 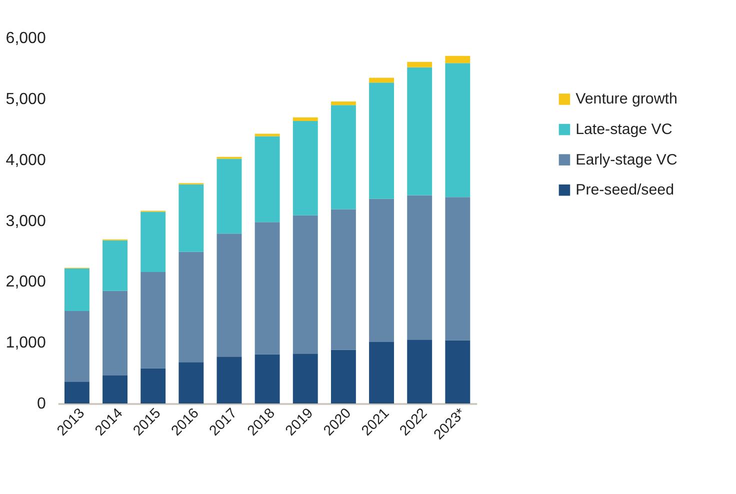 What do you see at coordinates (625, 190) in the screenshot?
I see `legend-label: Pre-seed/seed` at bounding box center [625, 190].